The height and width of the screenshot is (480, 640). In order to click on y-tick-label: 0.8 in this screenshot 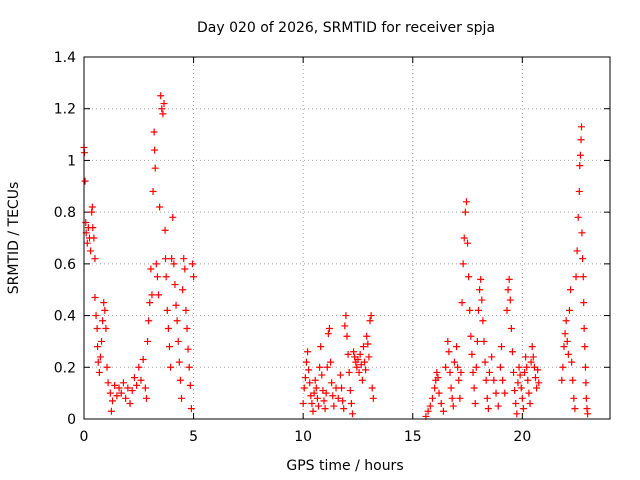, I will do `click(65, 213)`.